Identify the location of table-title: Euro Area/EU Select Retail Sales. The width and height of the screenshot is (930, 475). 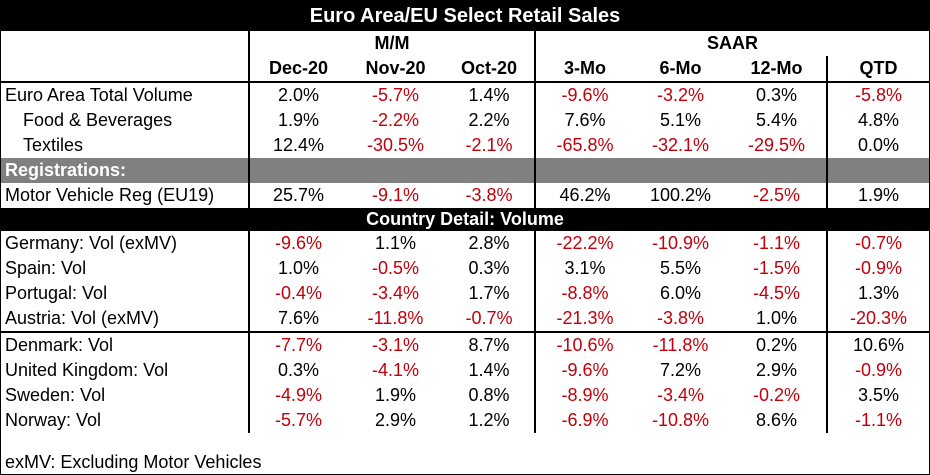
(465, 16).